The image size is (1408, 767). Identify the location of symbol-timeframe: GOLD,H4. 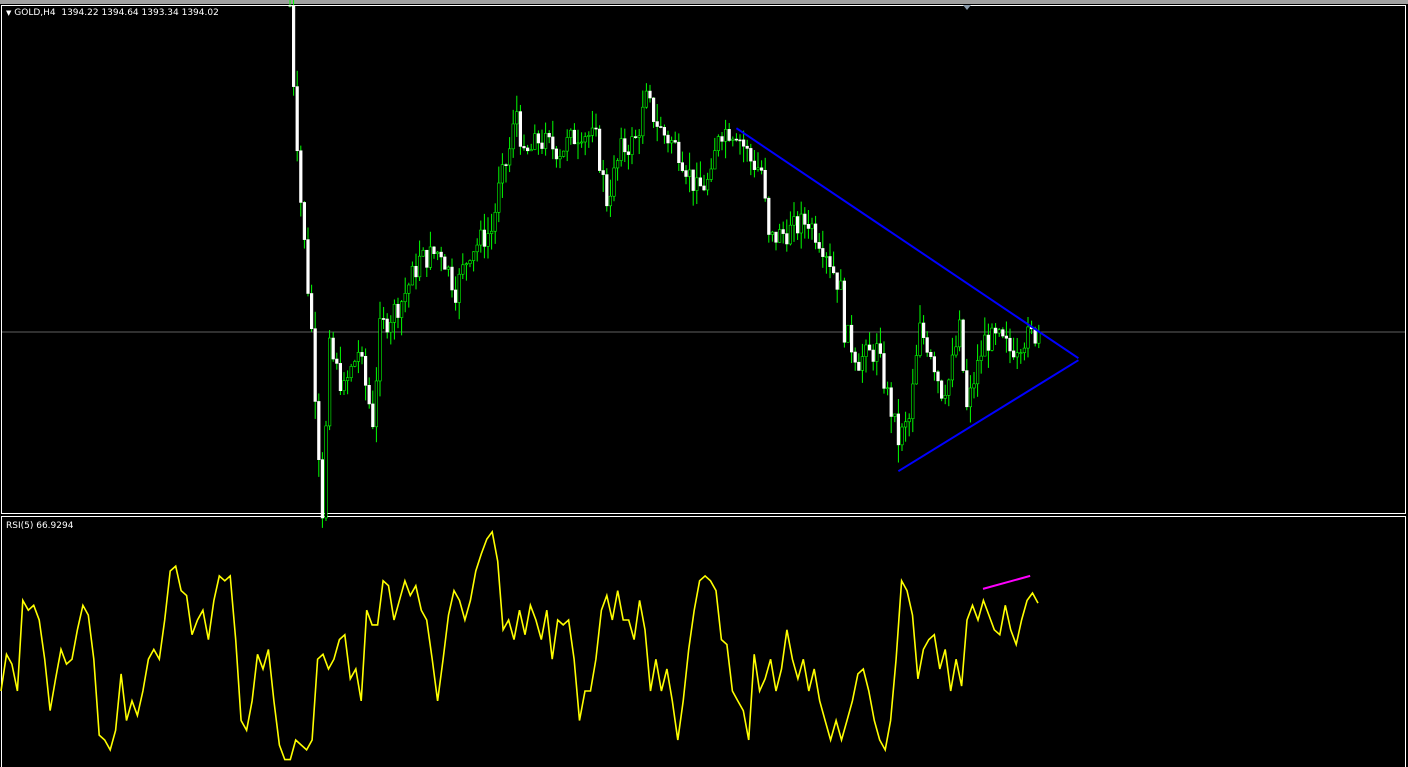
(35, 13).